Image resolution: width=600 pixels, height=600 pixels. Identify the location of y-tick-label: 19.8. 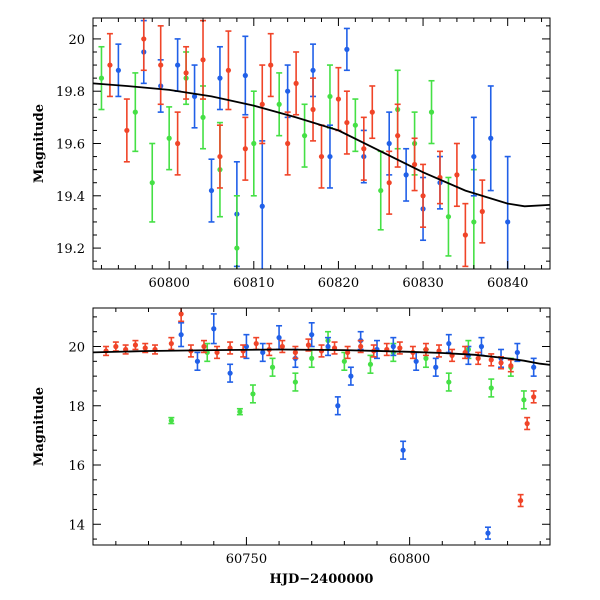
(70, 92).